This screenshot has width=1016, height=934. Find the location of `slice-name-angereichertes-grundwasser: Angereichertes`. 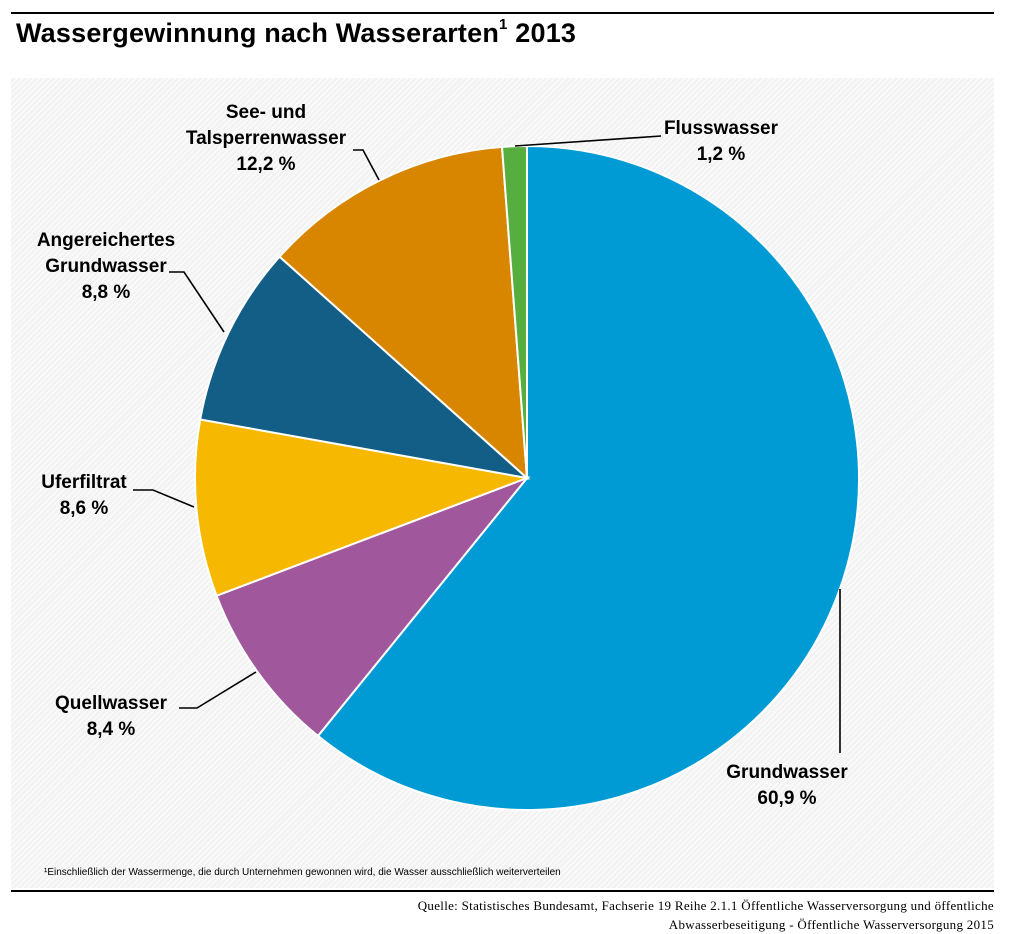

slice-name-angereichertes-grundwasser: Angereichertes is located at coordinates (106, 240).